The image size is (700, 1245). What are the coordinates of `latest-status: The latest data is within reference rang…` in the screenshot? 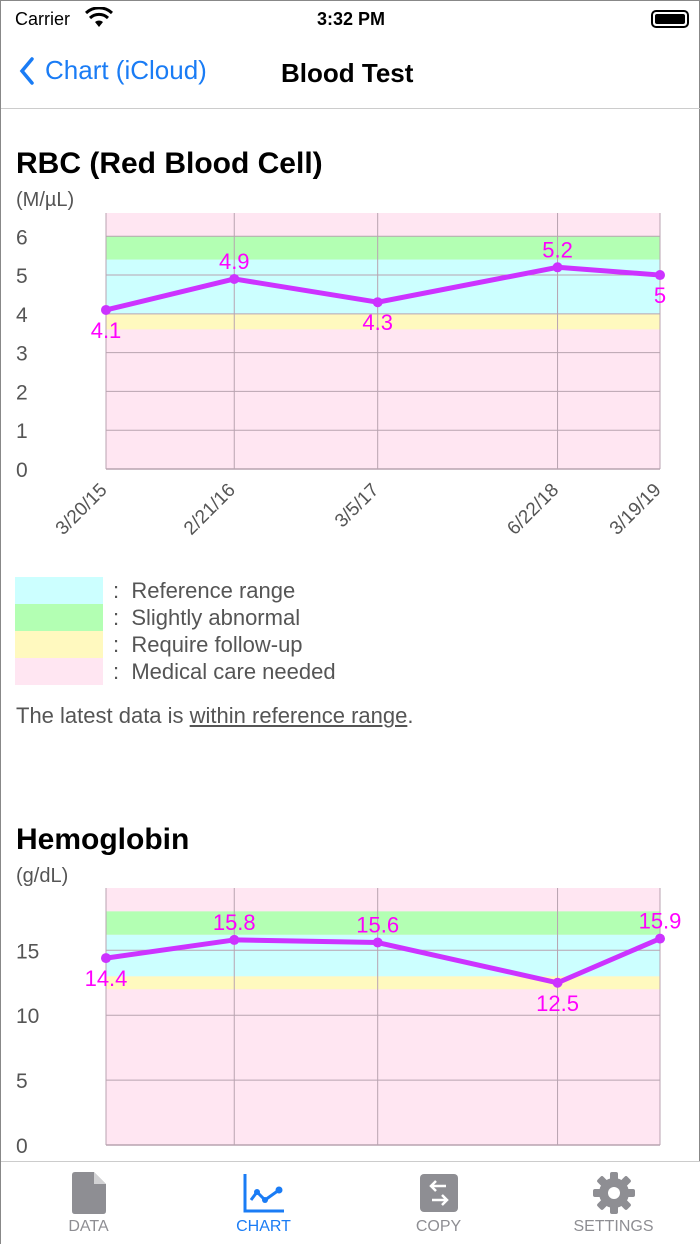 It's located at (214, 716).